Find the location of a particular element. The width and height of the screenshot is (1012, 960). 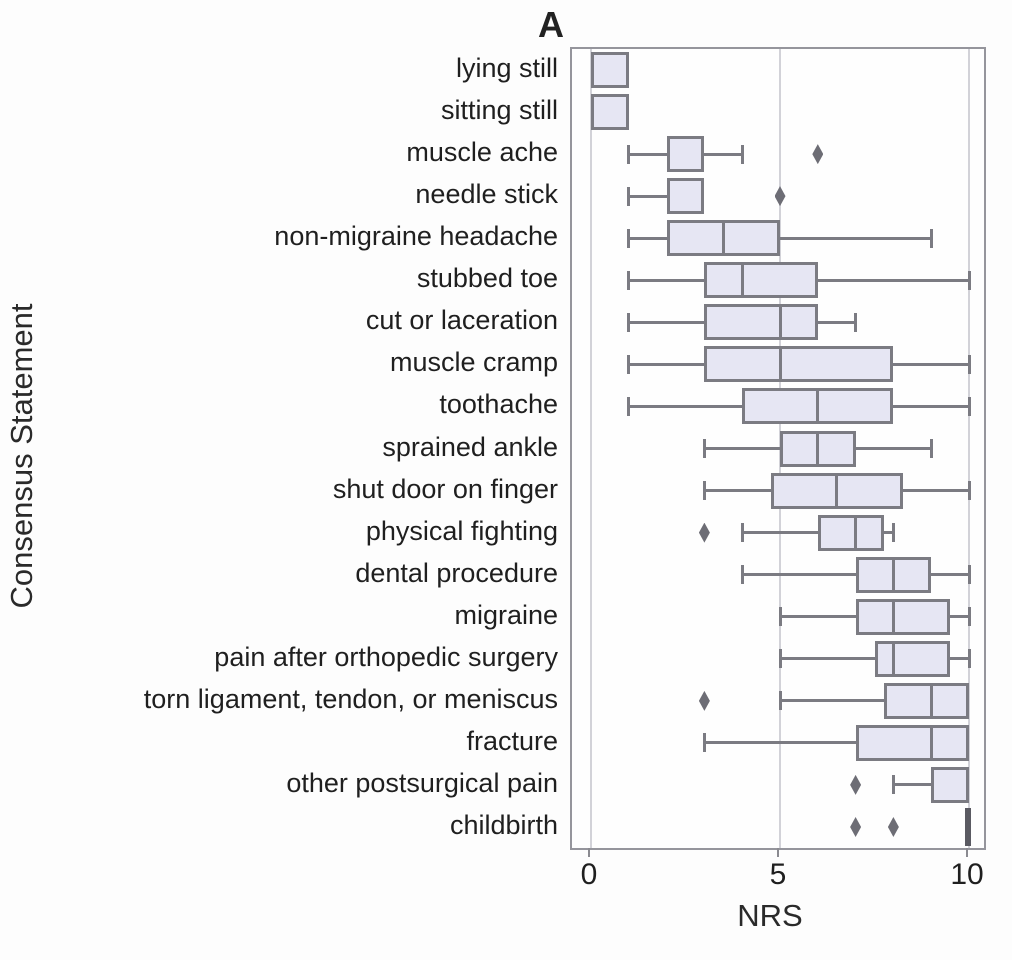

category-label: sprained ankle is located at coordinates (470, 446).